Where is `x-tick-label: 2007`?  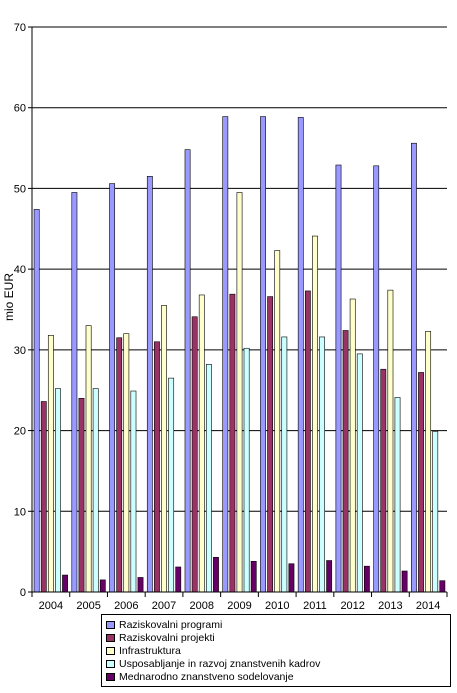
x-tick-label: 2007 is located at coordinates (164, 605).